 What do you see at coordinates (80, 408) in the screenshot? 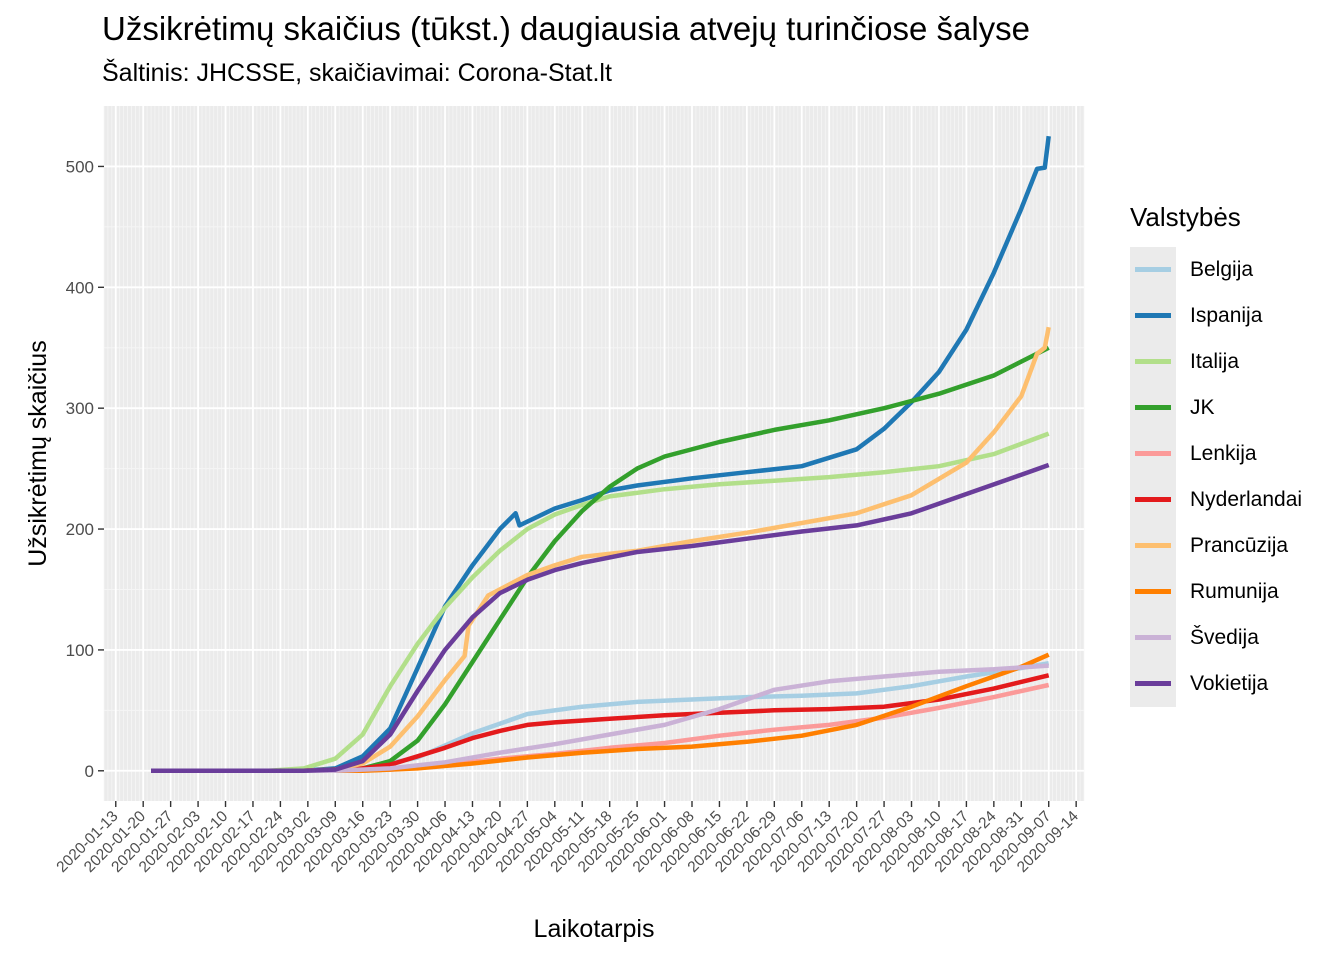
I see `y-tick-label: 300` at bounding box center [80, 408].